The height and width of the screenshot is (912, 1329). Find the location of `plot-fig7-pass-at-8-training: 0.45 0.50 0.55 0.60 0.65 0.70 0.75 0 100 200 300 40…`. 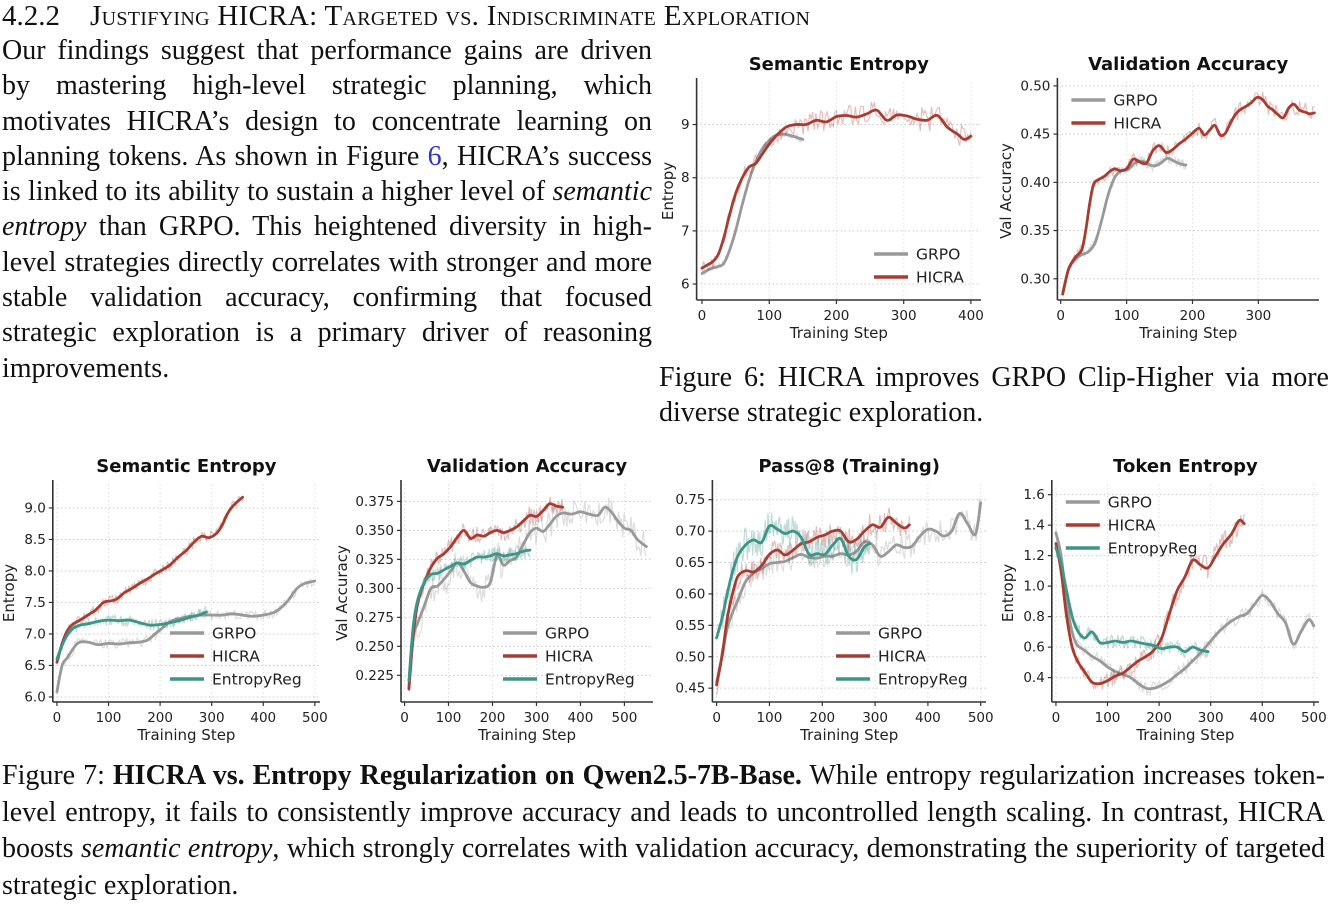

plot-fig7-pass-at-8-training: 0.45 0.50 0.55 0.60 0.65 0.70 0.75 0 100 200 300 40… is located at coordinates (834, 600).